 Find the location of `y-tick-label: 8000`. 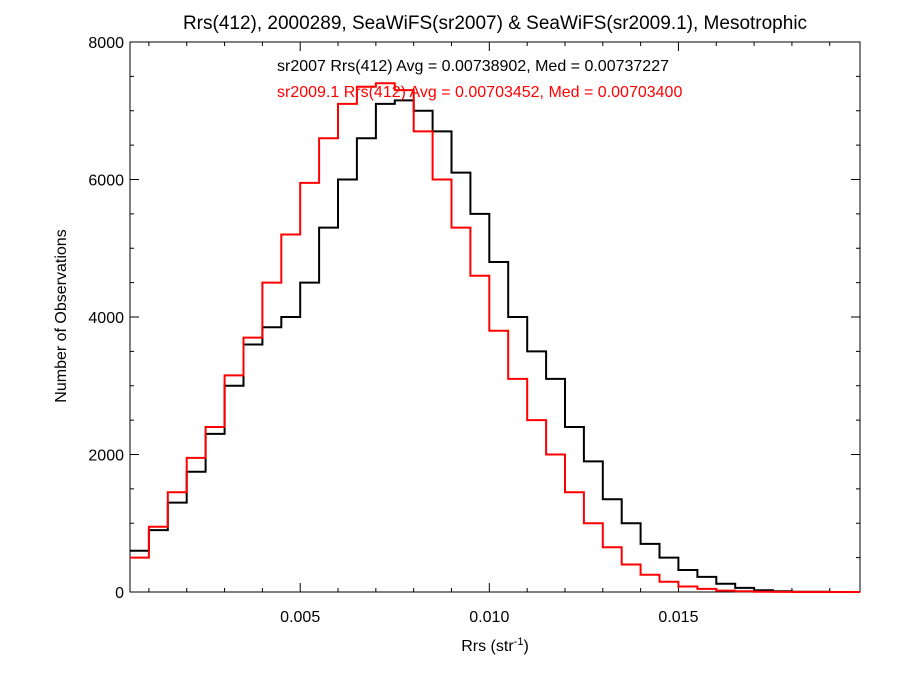

y-tick-label: 8000 is located at coordinates (106, 43).